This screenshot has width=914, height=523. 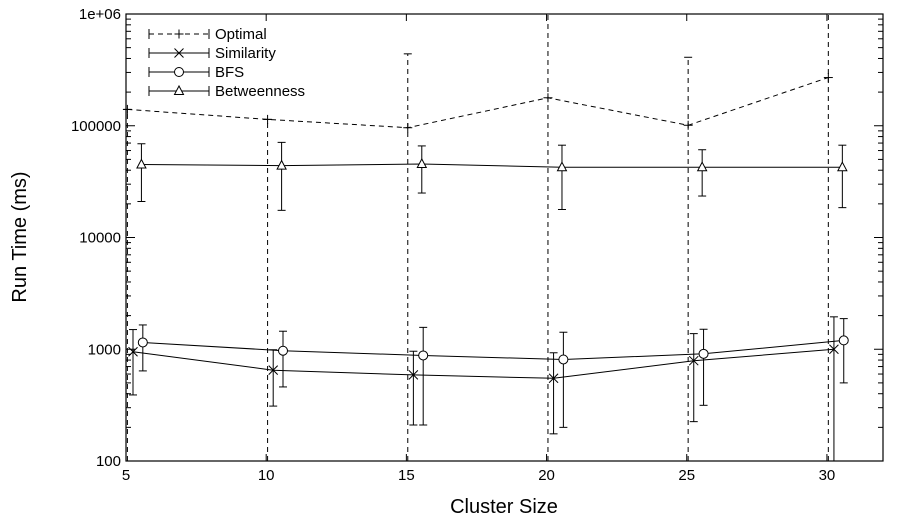 What do you see at coordinates (100, 14) in the screenshot?
I see `y-tick-label: 1e+06` at bounding box center [100, 14].